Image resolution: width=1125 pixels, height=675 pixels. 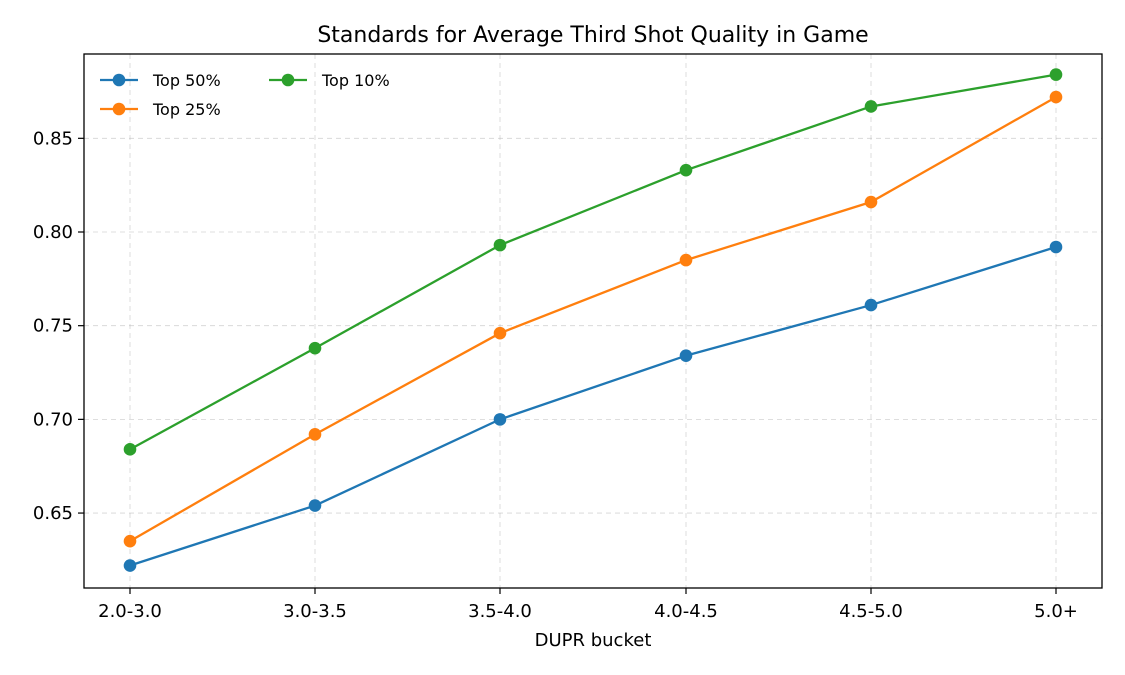 I want to click on y-axis: 0.65 0.70 0.75 0.80 0.85, so click(x=58, y=326).